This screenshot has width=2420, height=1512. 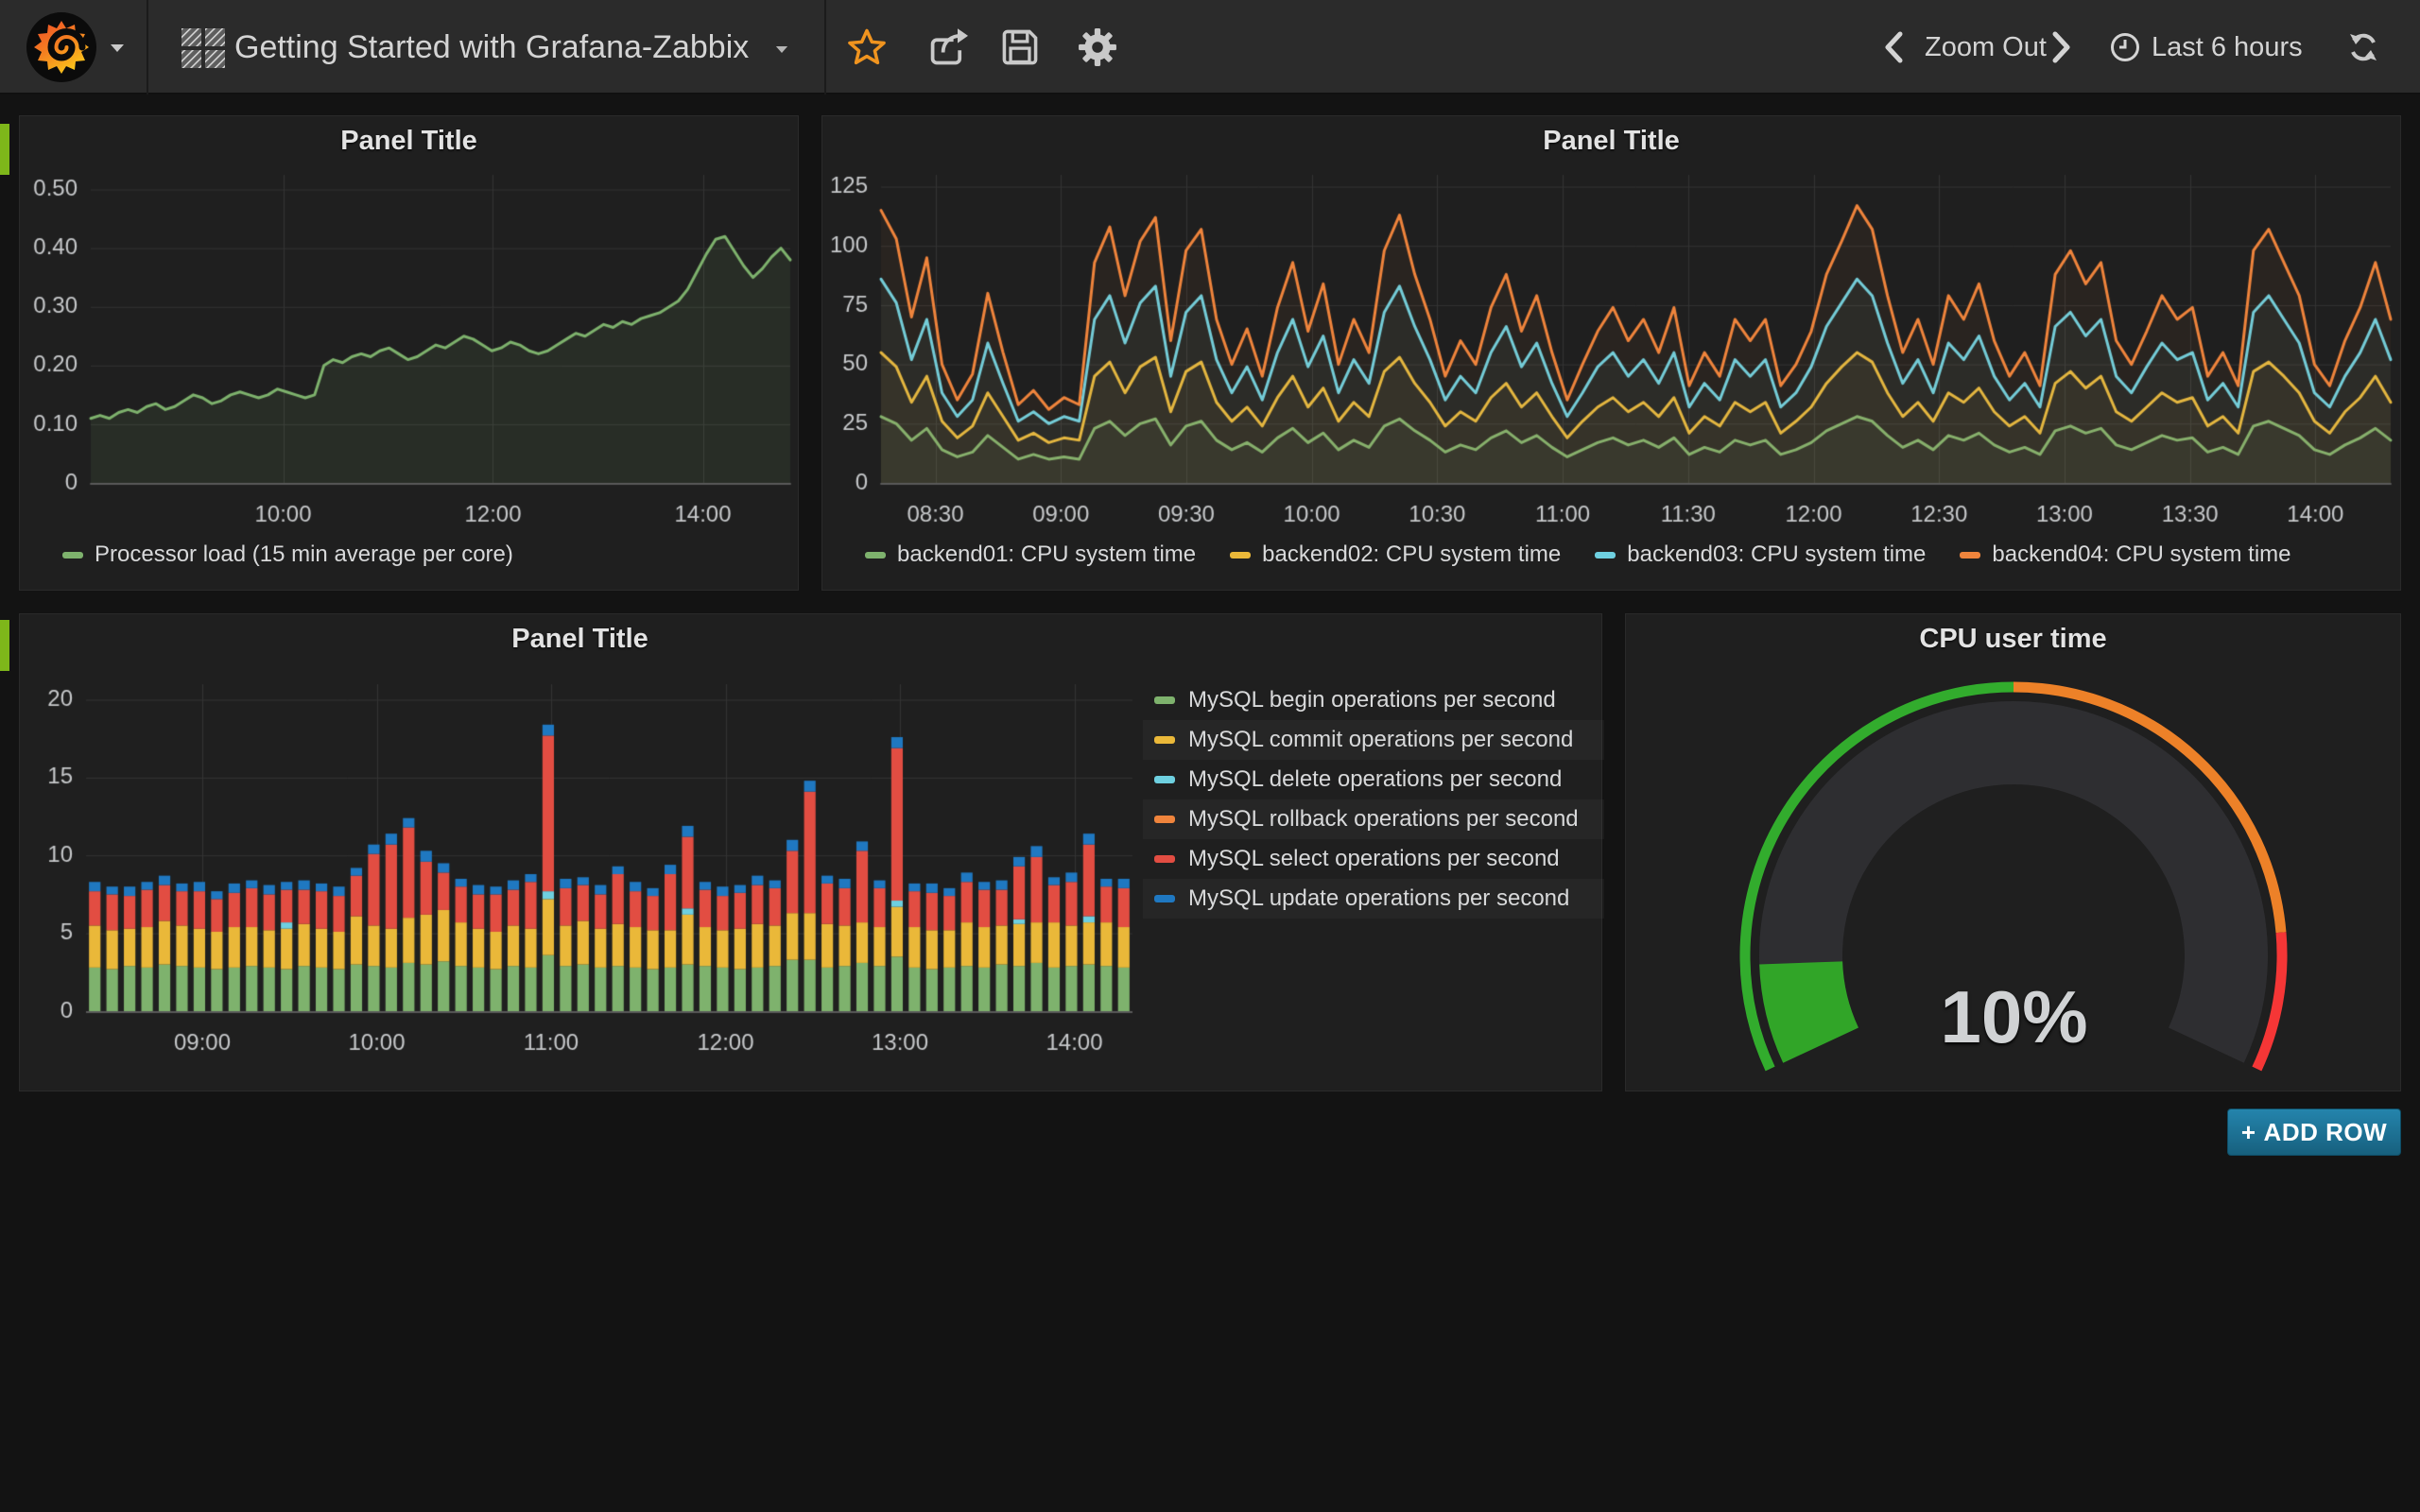 I want to click on legend-series-label: MySQL update operations per second, so click(x=1379, y=898).